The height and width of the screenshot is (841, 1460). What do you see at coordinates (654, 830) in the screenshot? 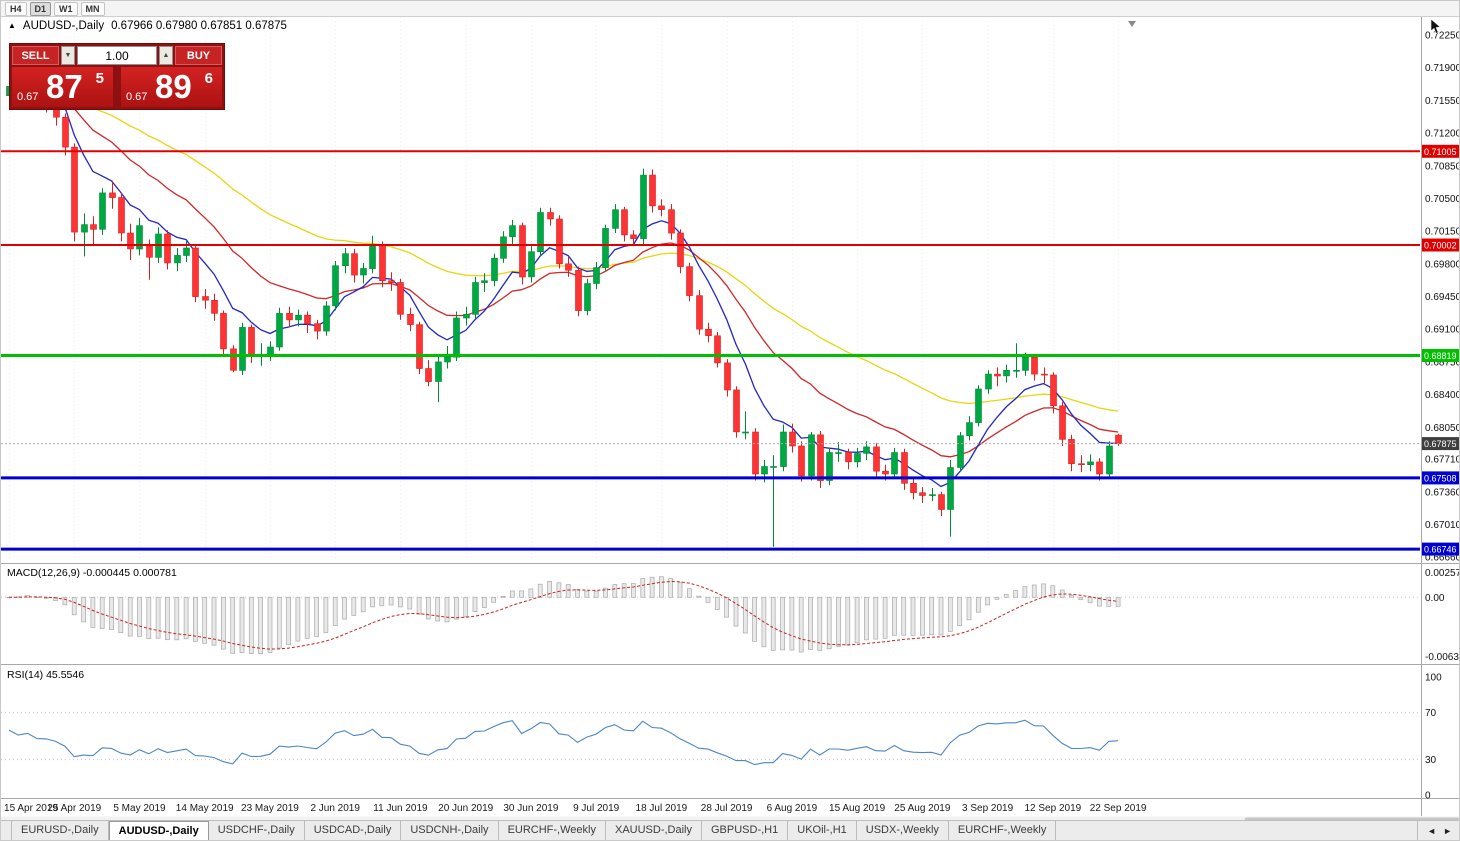
I see `chart-tab-xauusd-daily-6: XAUUSD-,Daily` at bounding box center [654, 830].